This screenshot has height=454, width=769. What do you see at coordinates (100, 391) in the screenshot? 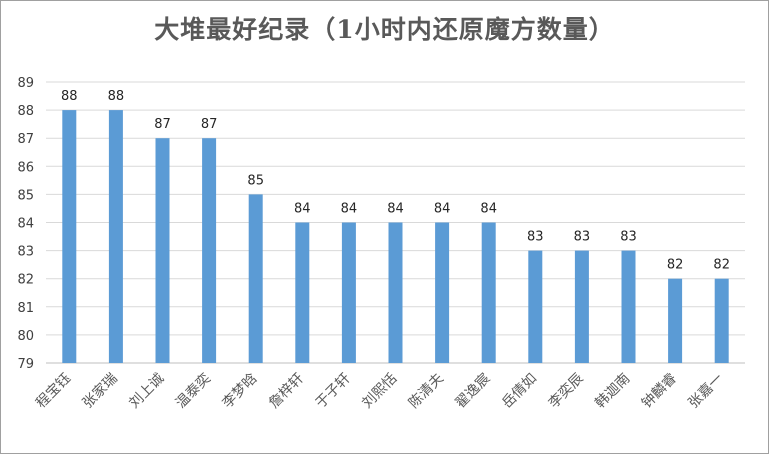
I see `x-category-label: 张家瑞` at bounding box center [100, 391].